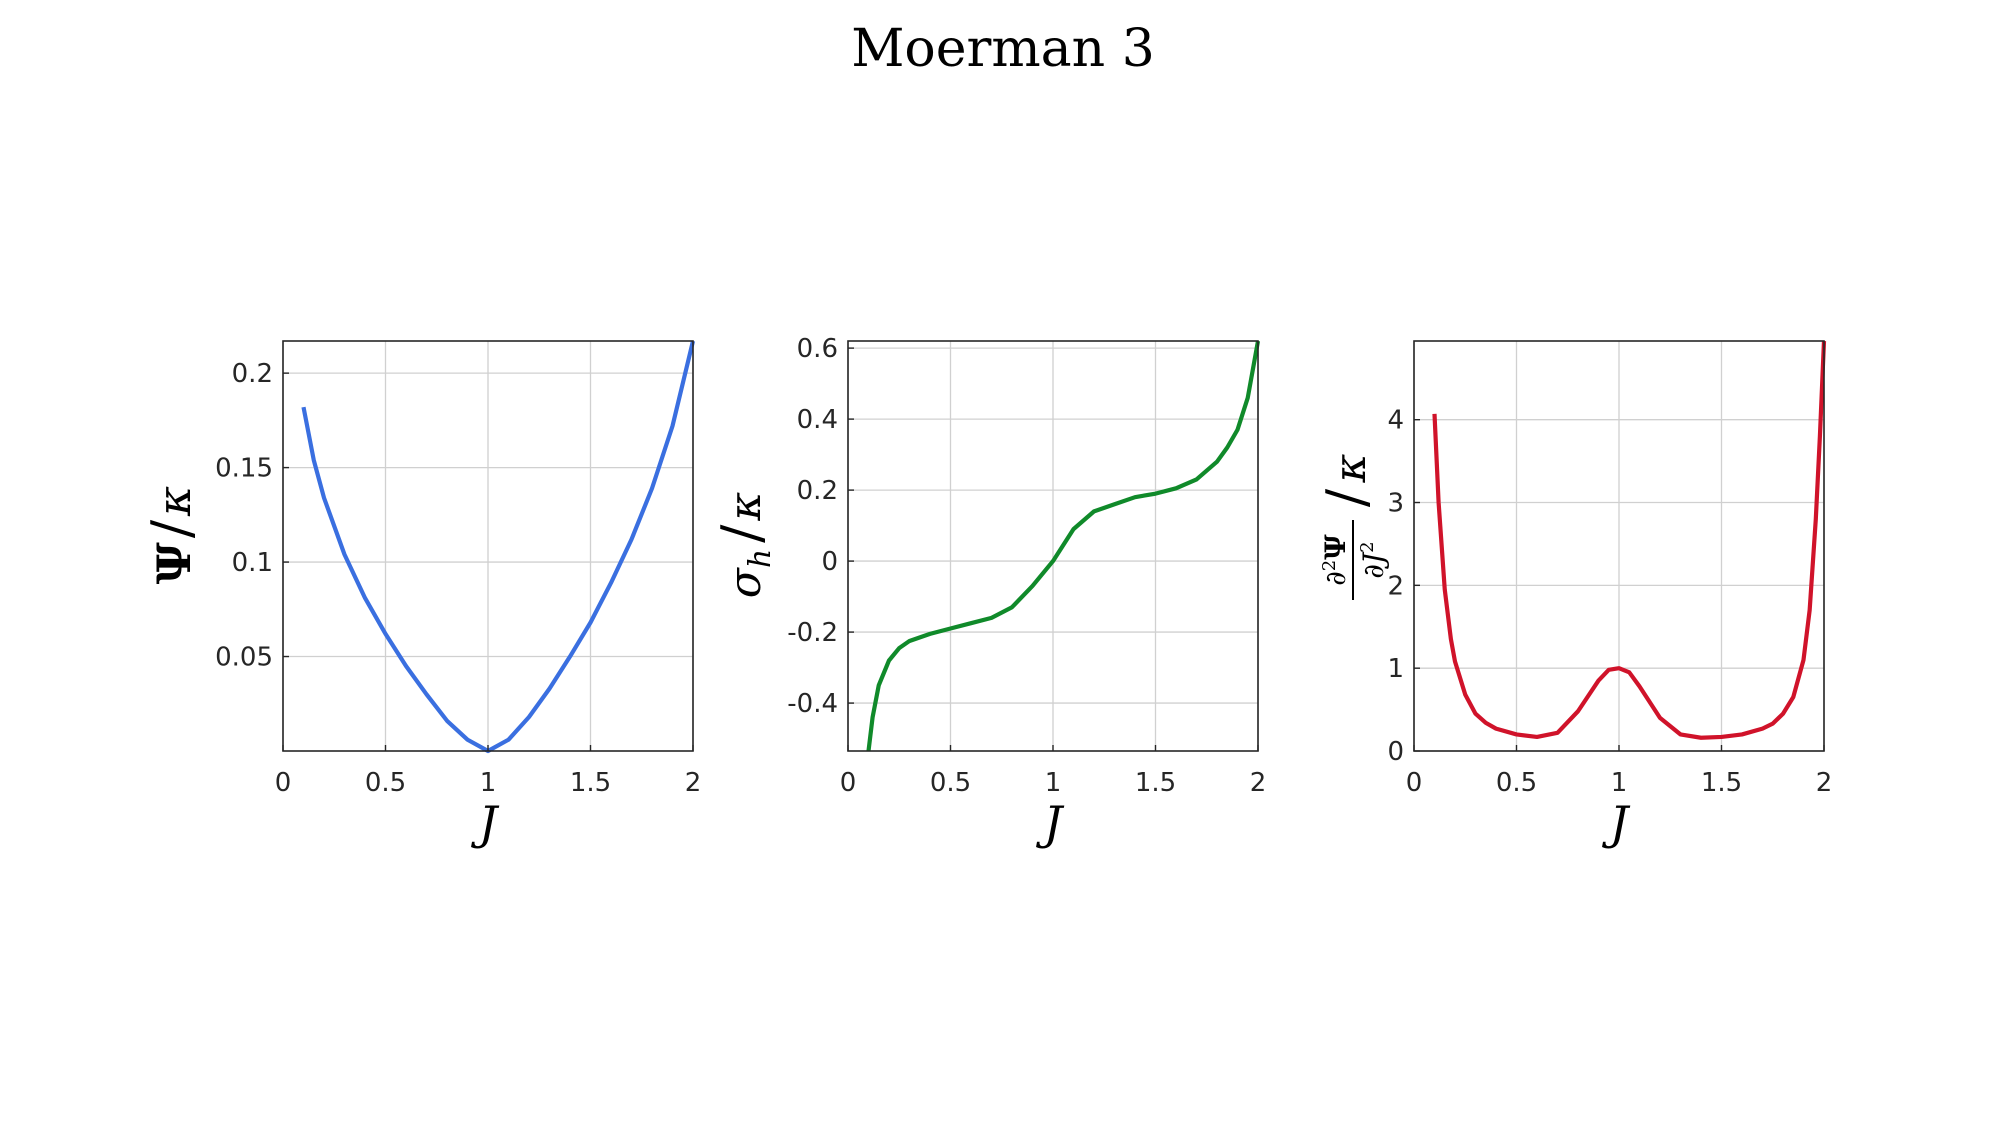 The width and height of the screenshot is (2000, 1121). What do you see at coordinates (1395, 586) in the screenshot?
I see `stiffness-ytick-label: 2` at bounding box center [1395, 586].